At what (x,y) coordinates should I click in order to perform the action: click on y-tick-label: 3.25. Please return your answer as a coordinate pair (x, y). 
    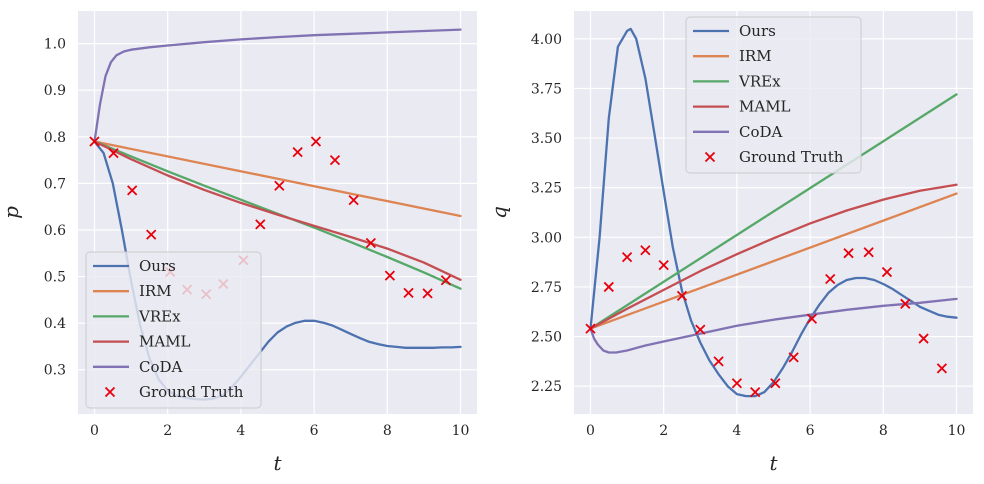
    Looking at the image, I should click on (546, 189).